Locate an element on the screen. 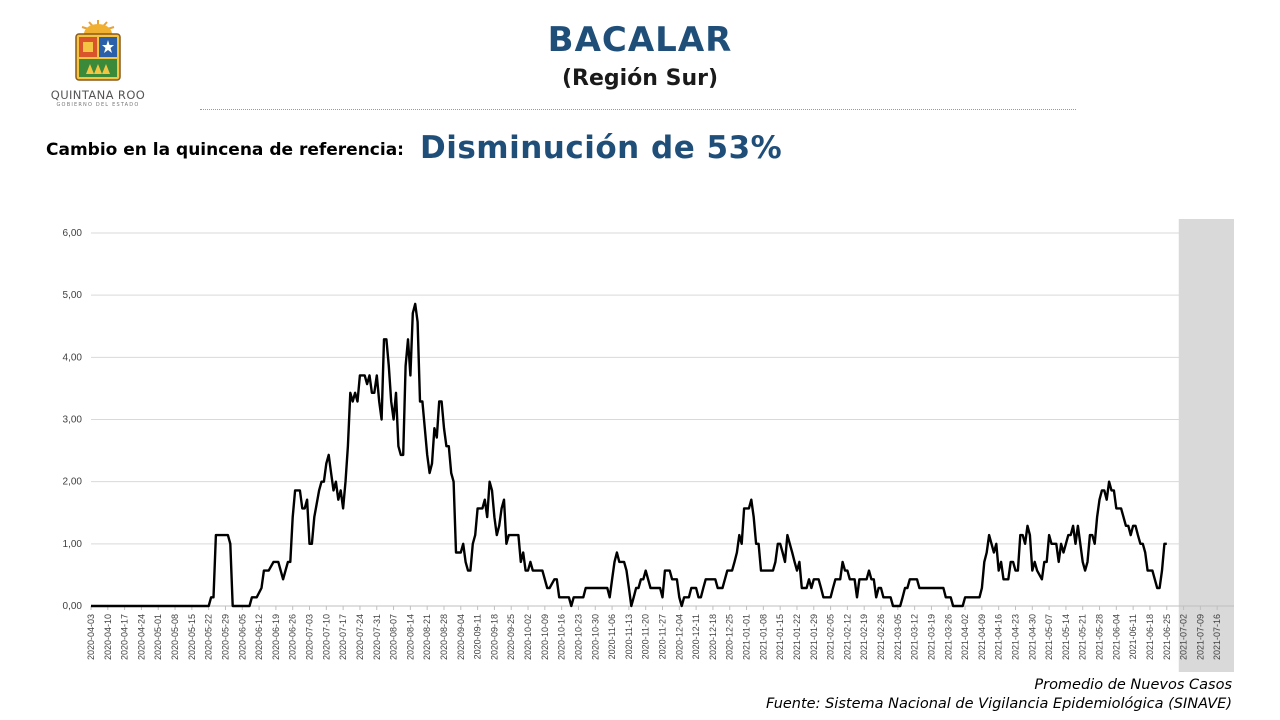 The width and height of the screenshot is (1280, 720). x-tick-label: 2020-04-17 is located at coordinates (125, 637).